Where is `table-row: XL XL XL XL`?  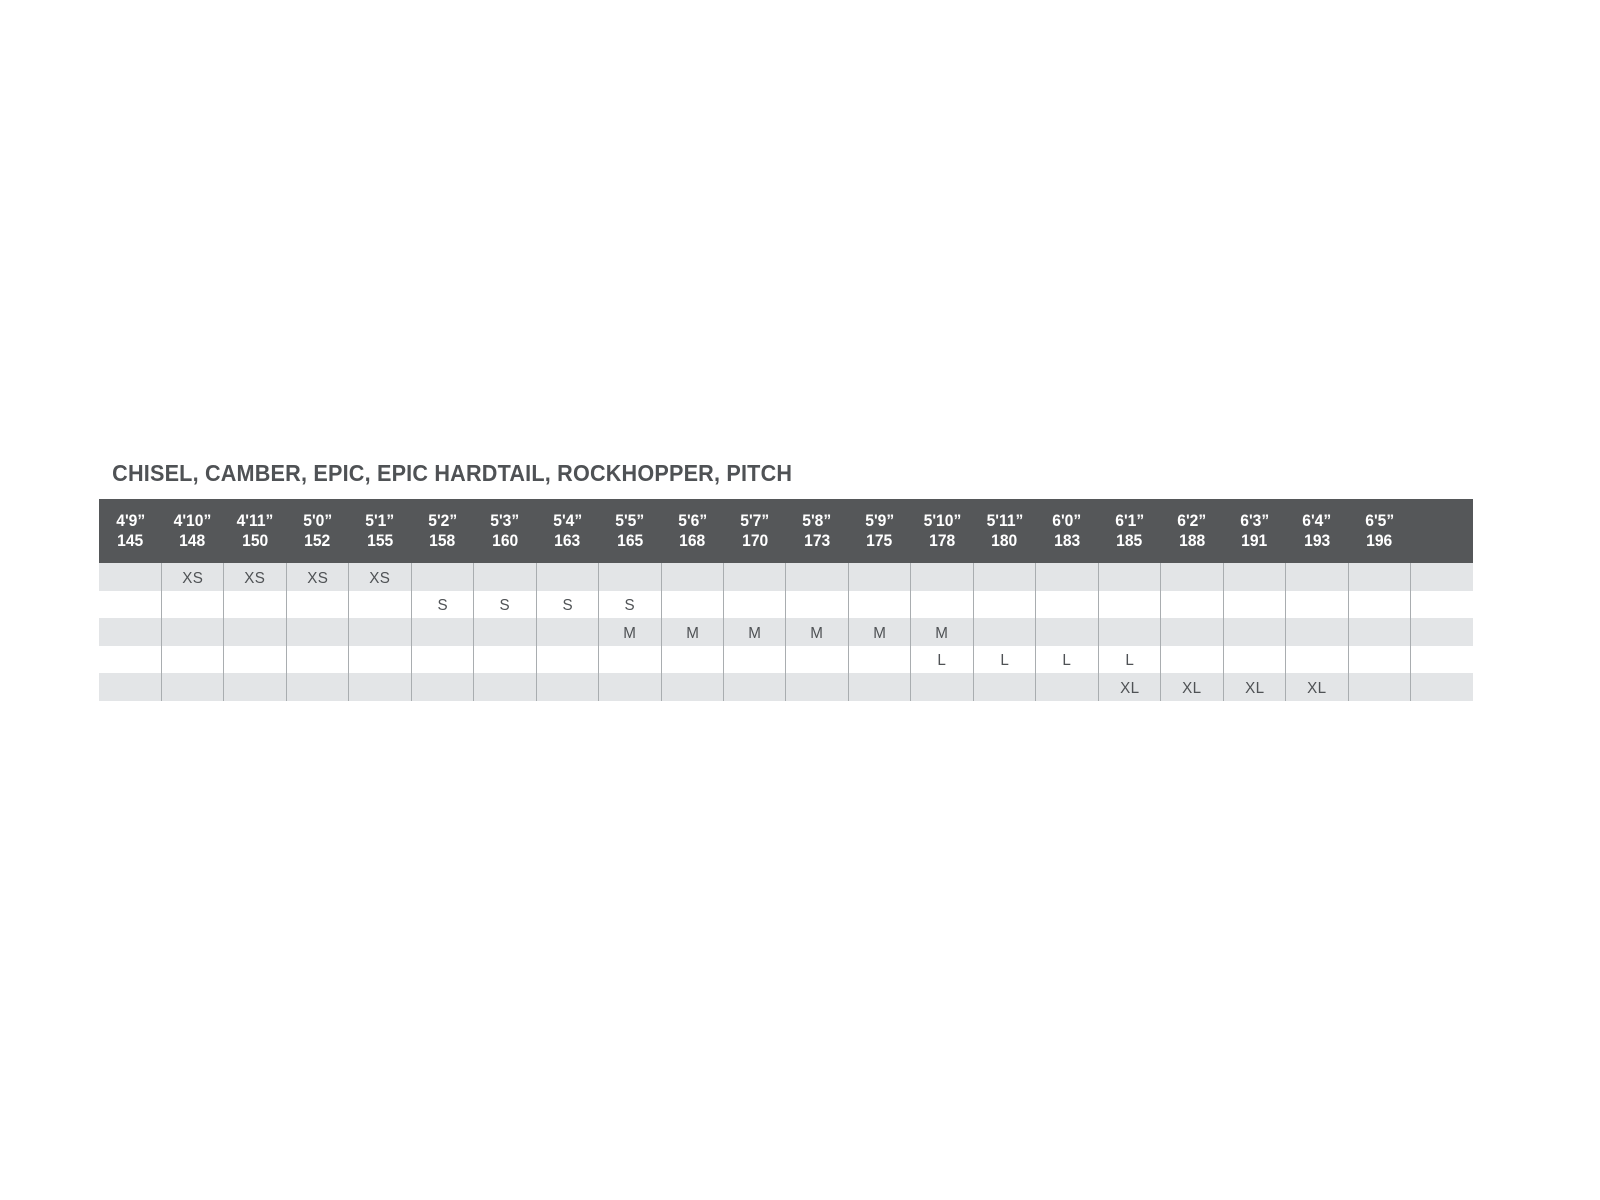 table-row: XL XL XL XL is located at coordinates (786, 687).